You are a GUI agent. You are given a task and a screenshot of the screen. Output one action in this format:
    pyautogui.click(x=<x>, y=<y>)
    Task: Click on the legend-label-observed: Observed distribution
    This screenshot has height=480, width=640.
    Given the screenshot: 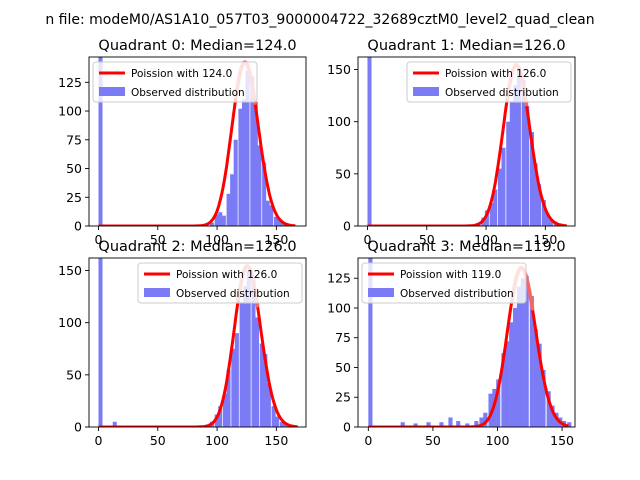 What is the action you would take?
    pyautogui.click(x=188, y=93)
    